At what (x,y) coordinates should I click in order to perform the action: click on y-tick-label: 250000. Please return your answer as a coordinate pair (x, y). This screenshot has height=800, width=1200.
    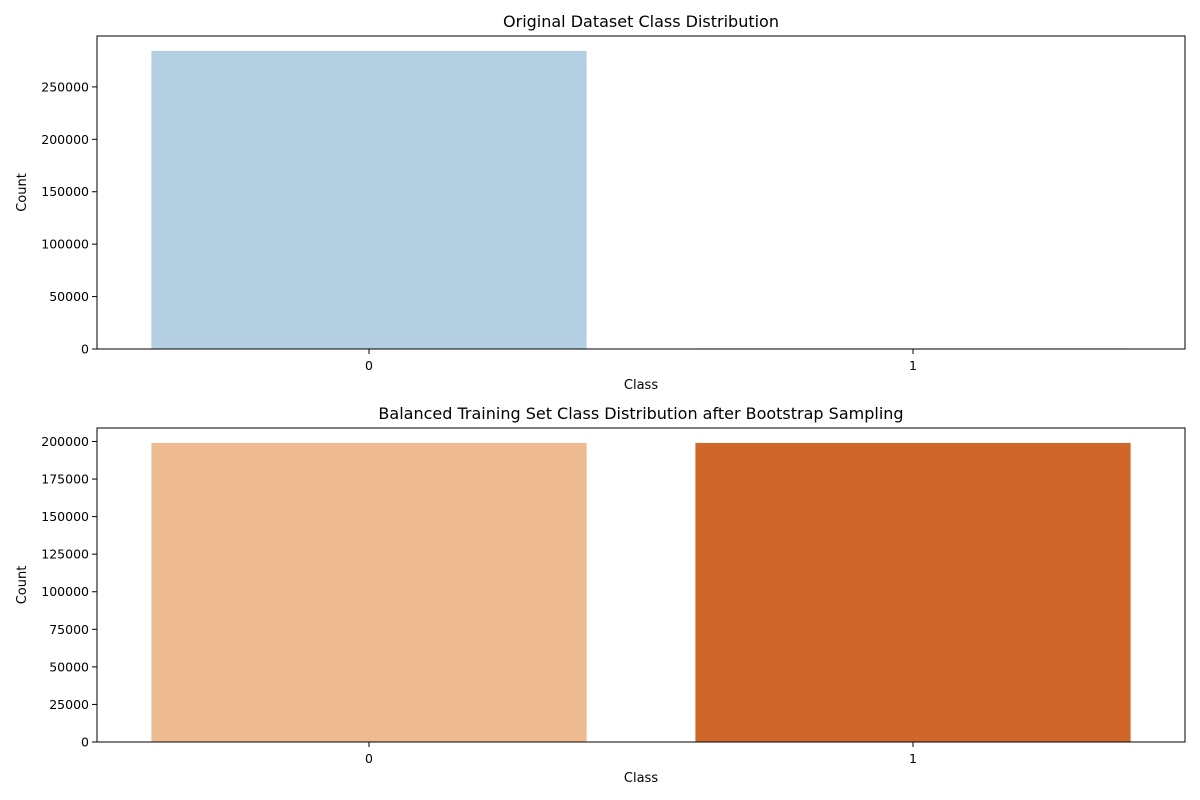
    Looking at the image, I should click on (65, 86).